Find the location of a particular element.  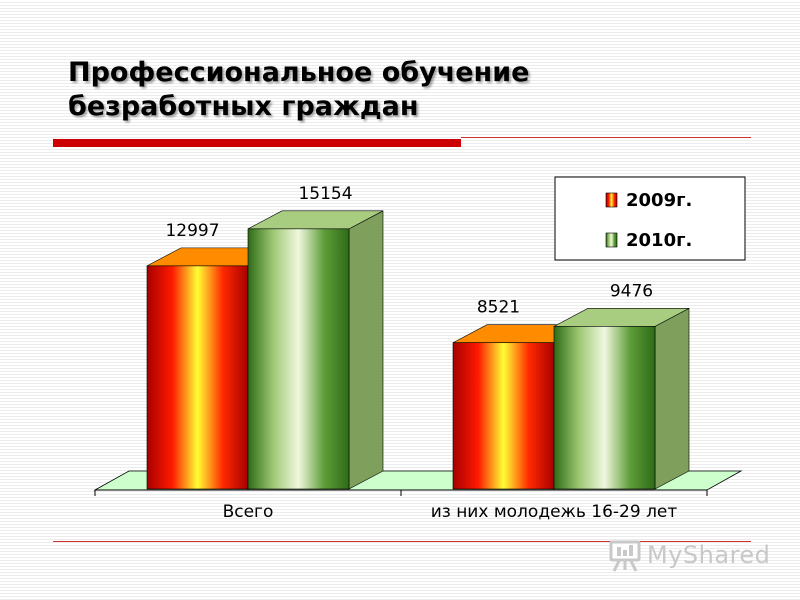

title-divider-line is located at coordinates (606, 137).